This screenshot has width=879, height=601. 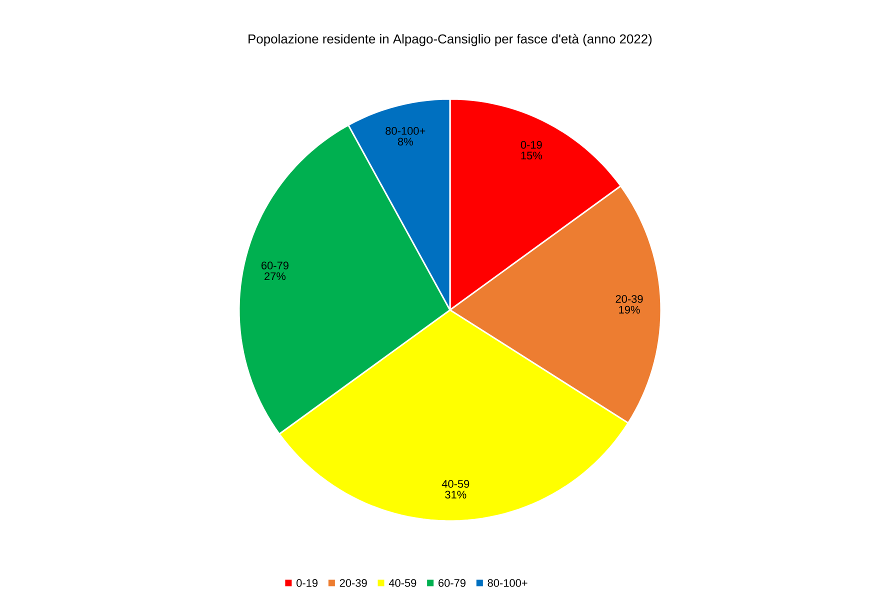 What do you see at coordinates (402, 583) in the screenshot?
I see `legend-label: 40-59` at bounding box center [402, 583].